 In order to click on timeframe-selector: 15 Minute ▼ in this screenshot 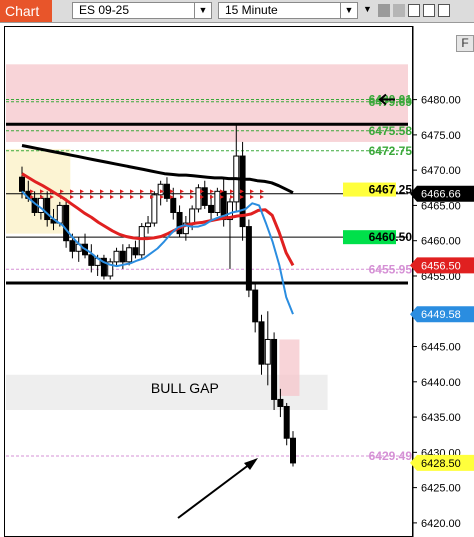, I will do `click(288, 10)`.